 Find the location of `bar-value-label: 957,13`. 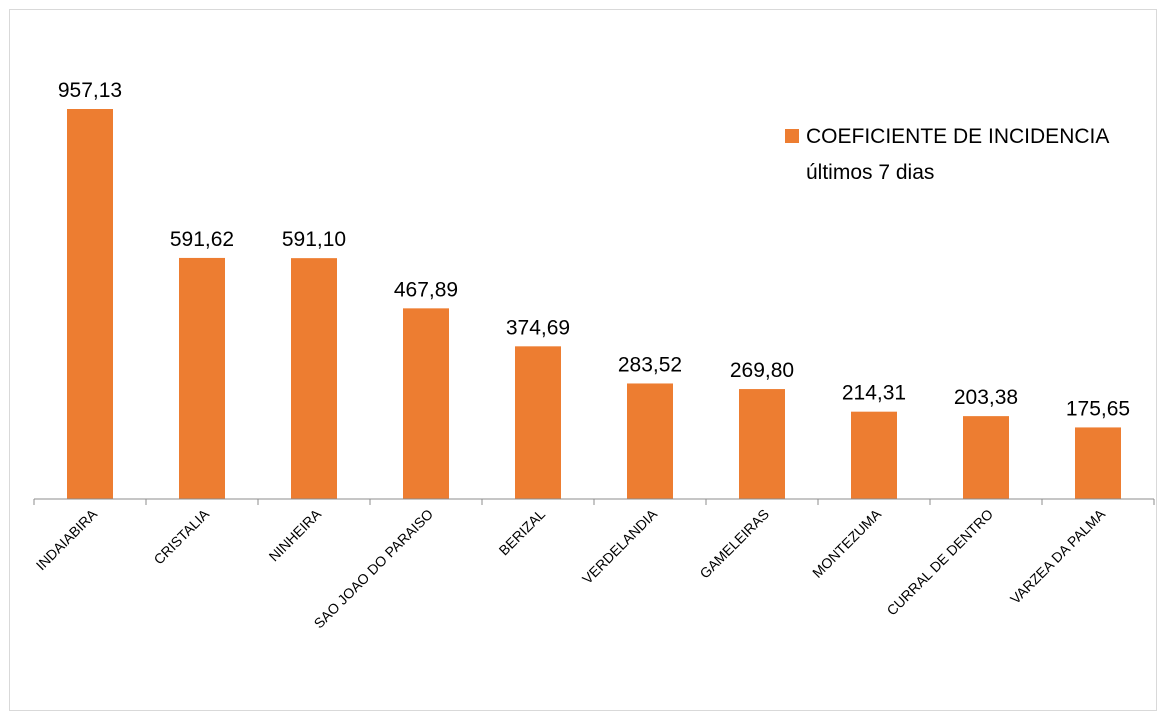

bar-value-label: 957,13 is located at coordinates (90, 90).